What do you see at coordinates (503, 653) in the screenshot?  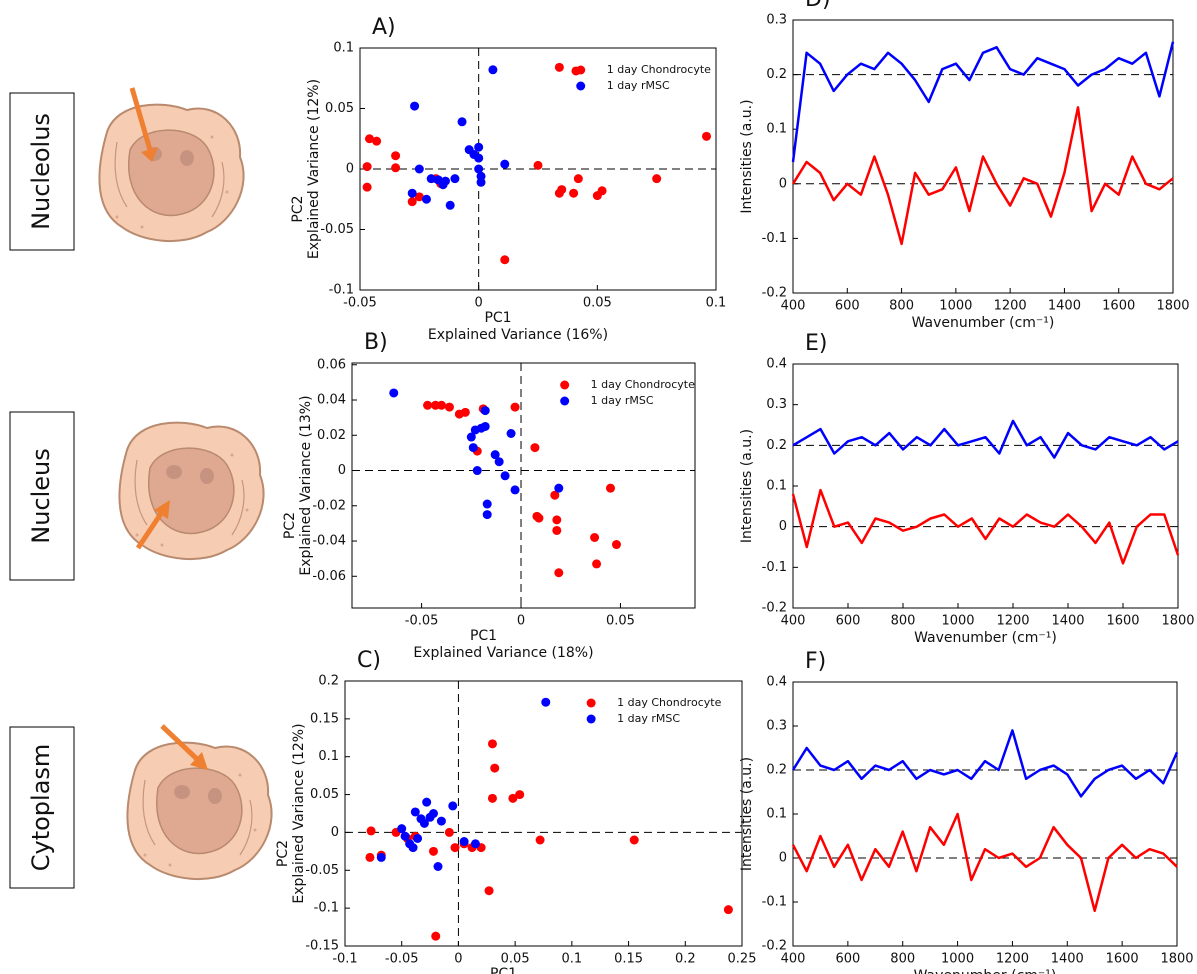 I see `x-axis-label: Explained Variance (18%)` at bounding box center [503, 653].